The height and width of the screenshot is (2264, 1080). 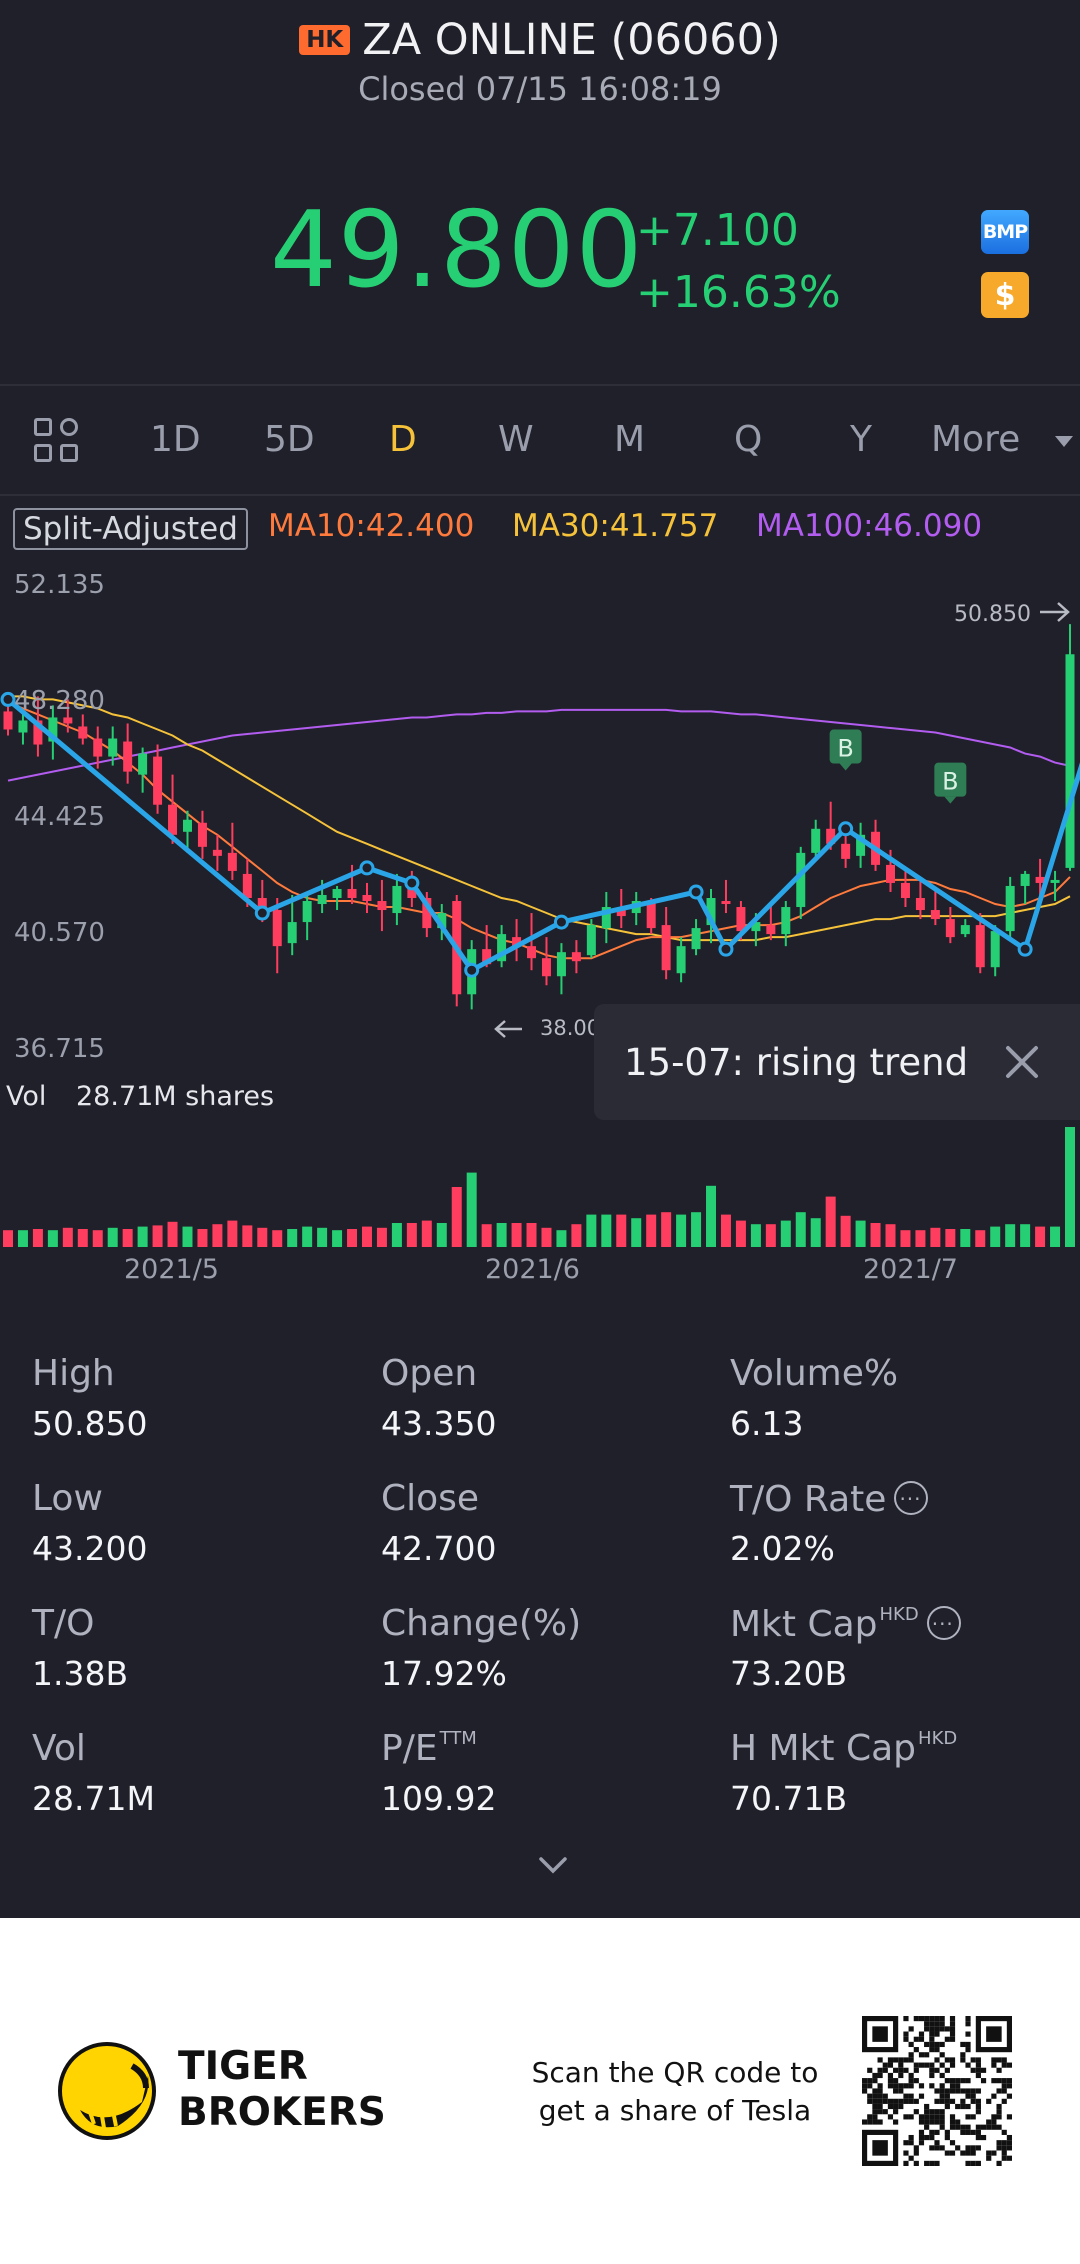 What do you see at coordinates (508, 1029) in the screenshot?
I see `left-arrow-icon` at bounding box center [508, 1029].